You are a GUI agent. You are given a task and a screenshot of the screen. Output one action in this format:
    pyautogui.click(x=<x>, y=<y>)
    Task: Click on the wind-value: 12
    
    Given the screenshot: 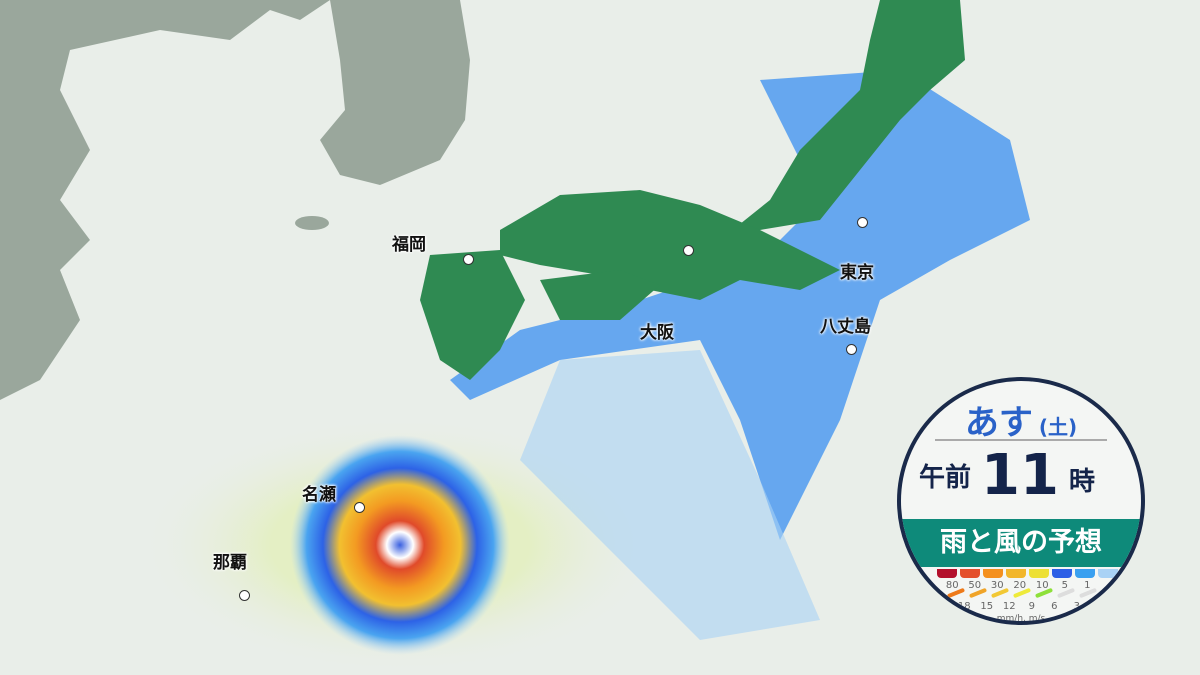 What is the action you would take?
    pyautogui.click(x=1009, y=606)
    